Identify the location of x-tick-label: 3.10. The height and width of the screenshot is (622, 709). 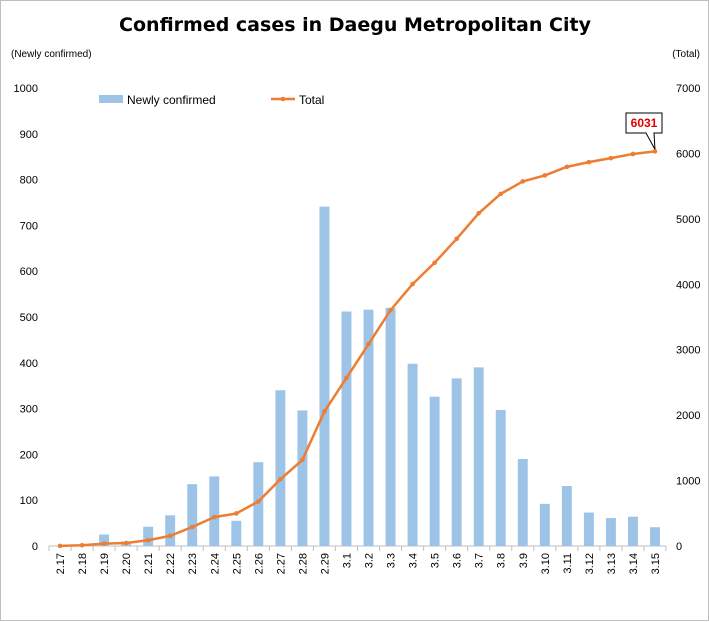
(546, 563).